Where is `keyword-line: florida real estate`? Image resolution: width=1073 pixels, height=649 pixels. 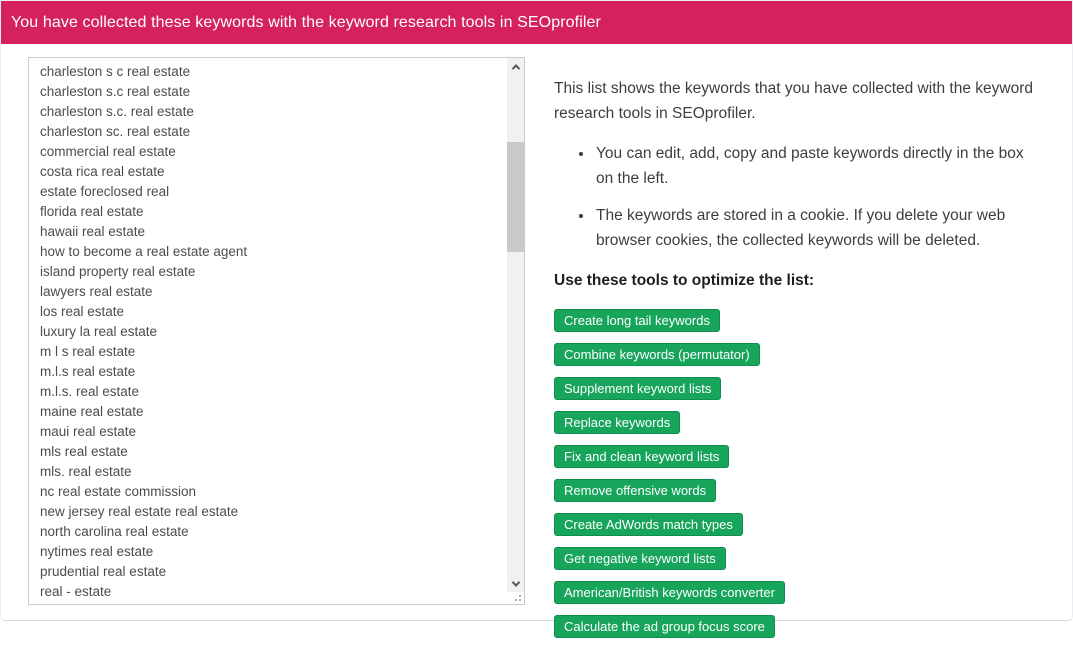 keyword-line: florida real estate is located at coordinates (92, 211).